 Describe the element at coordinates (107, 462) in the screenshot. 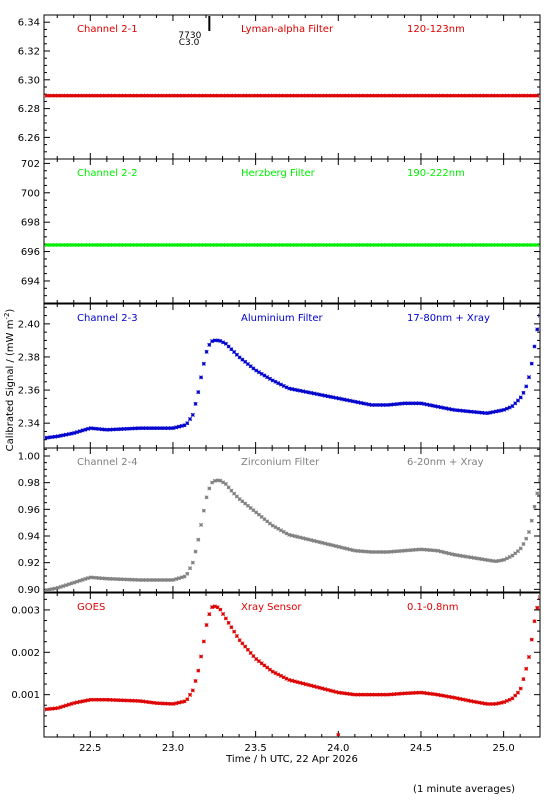

I see `panel-channel-label: Channel 2-4` at that location.